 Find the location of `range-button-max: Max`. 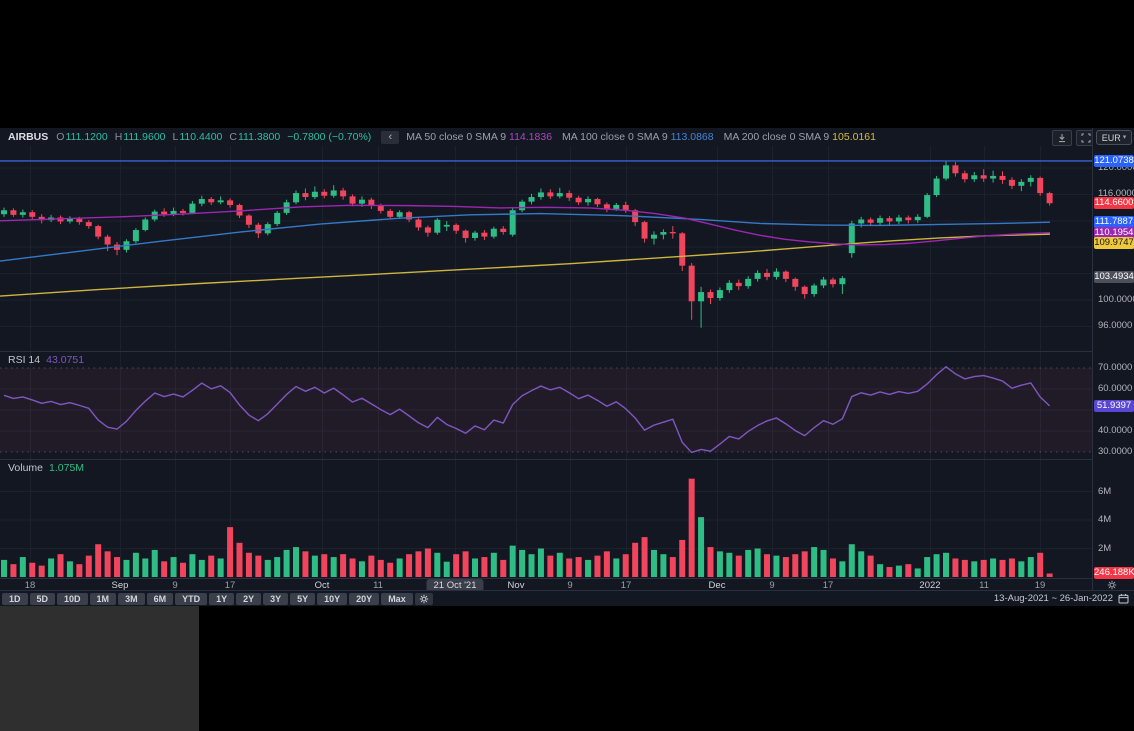

range-button-max: Max is located at coordinates (397, 598).